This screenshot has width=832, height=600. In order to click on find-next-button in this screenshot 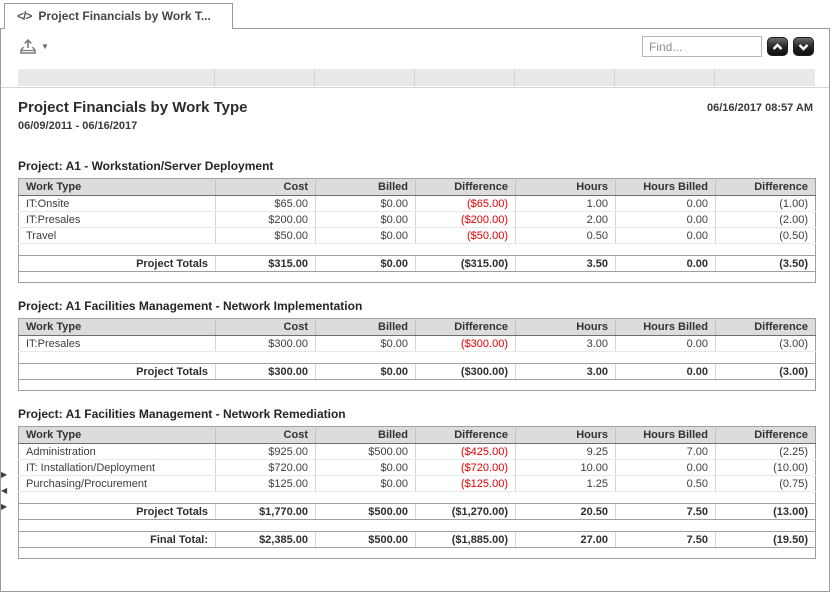, I will do `click(803, 46)`.